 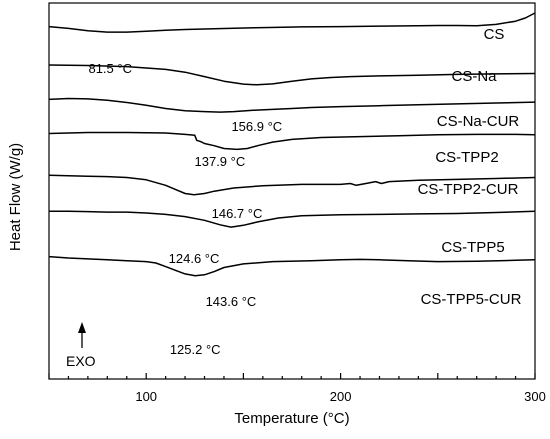 What do you see at coordinates (297, 388) in the screenshot?
I see `x-axis-ticks: 100 200 300` at bounding box center [297, 388].